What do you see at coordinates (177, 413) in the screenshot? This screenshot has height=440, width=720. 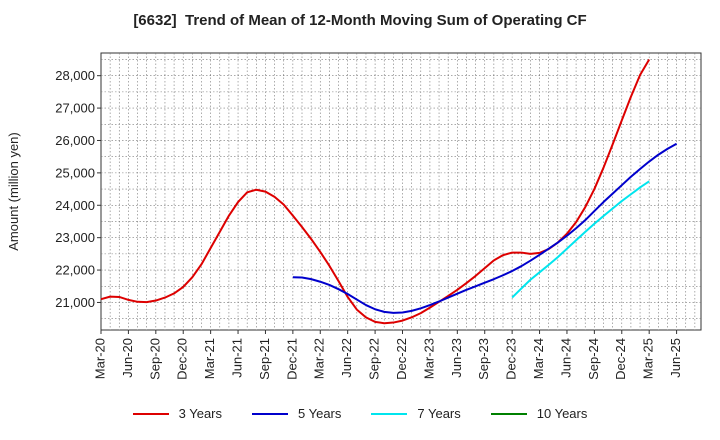 I see `legend-item: 3 Years` at bounding box center [177, 413].